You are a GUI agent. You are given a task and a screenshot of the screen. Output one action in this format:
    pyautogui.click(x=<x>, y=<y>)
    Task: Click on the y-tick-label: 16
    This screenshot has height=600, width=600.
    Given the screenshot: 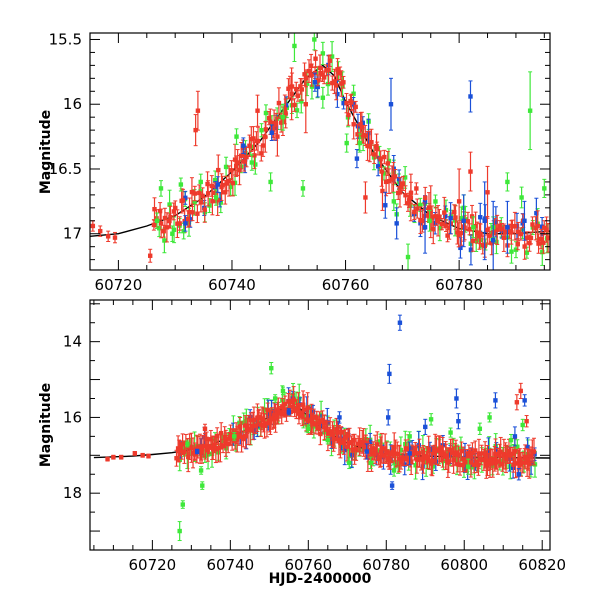 What is the action you would take?
    pyautogui.click(x=72, y=104)
    